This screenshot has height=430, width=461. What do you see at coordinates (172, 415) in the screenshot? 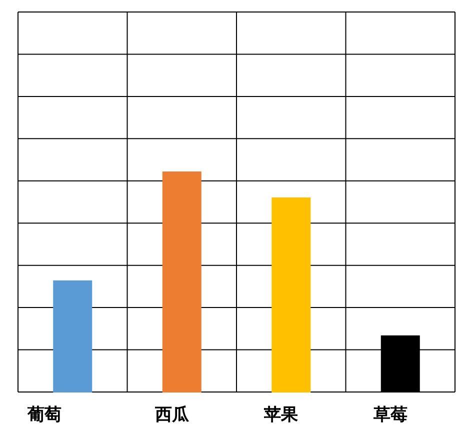
I see `x-tick-label: 西瓜` at bounding box center [172, 415].